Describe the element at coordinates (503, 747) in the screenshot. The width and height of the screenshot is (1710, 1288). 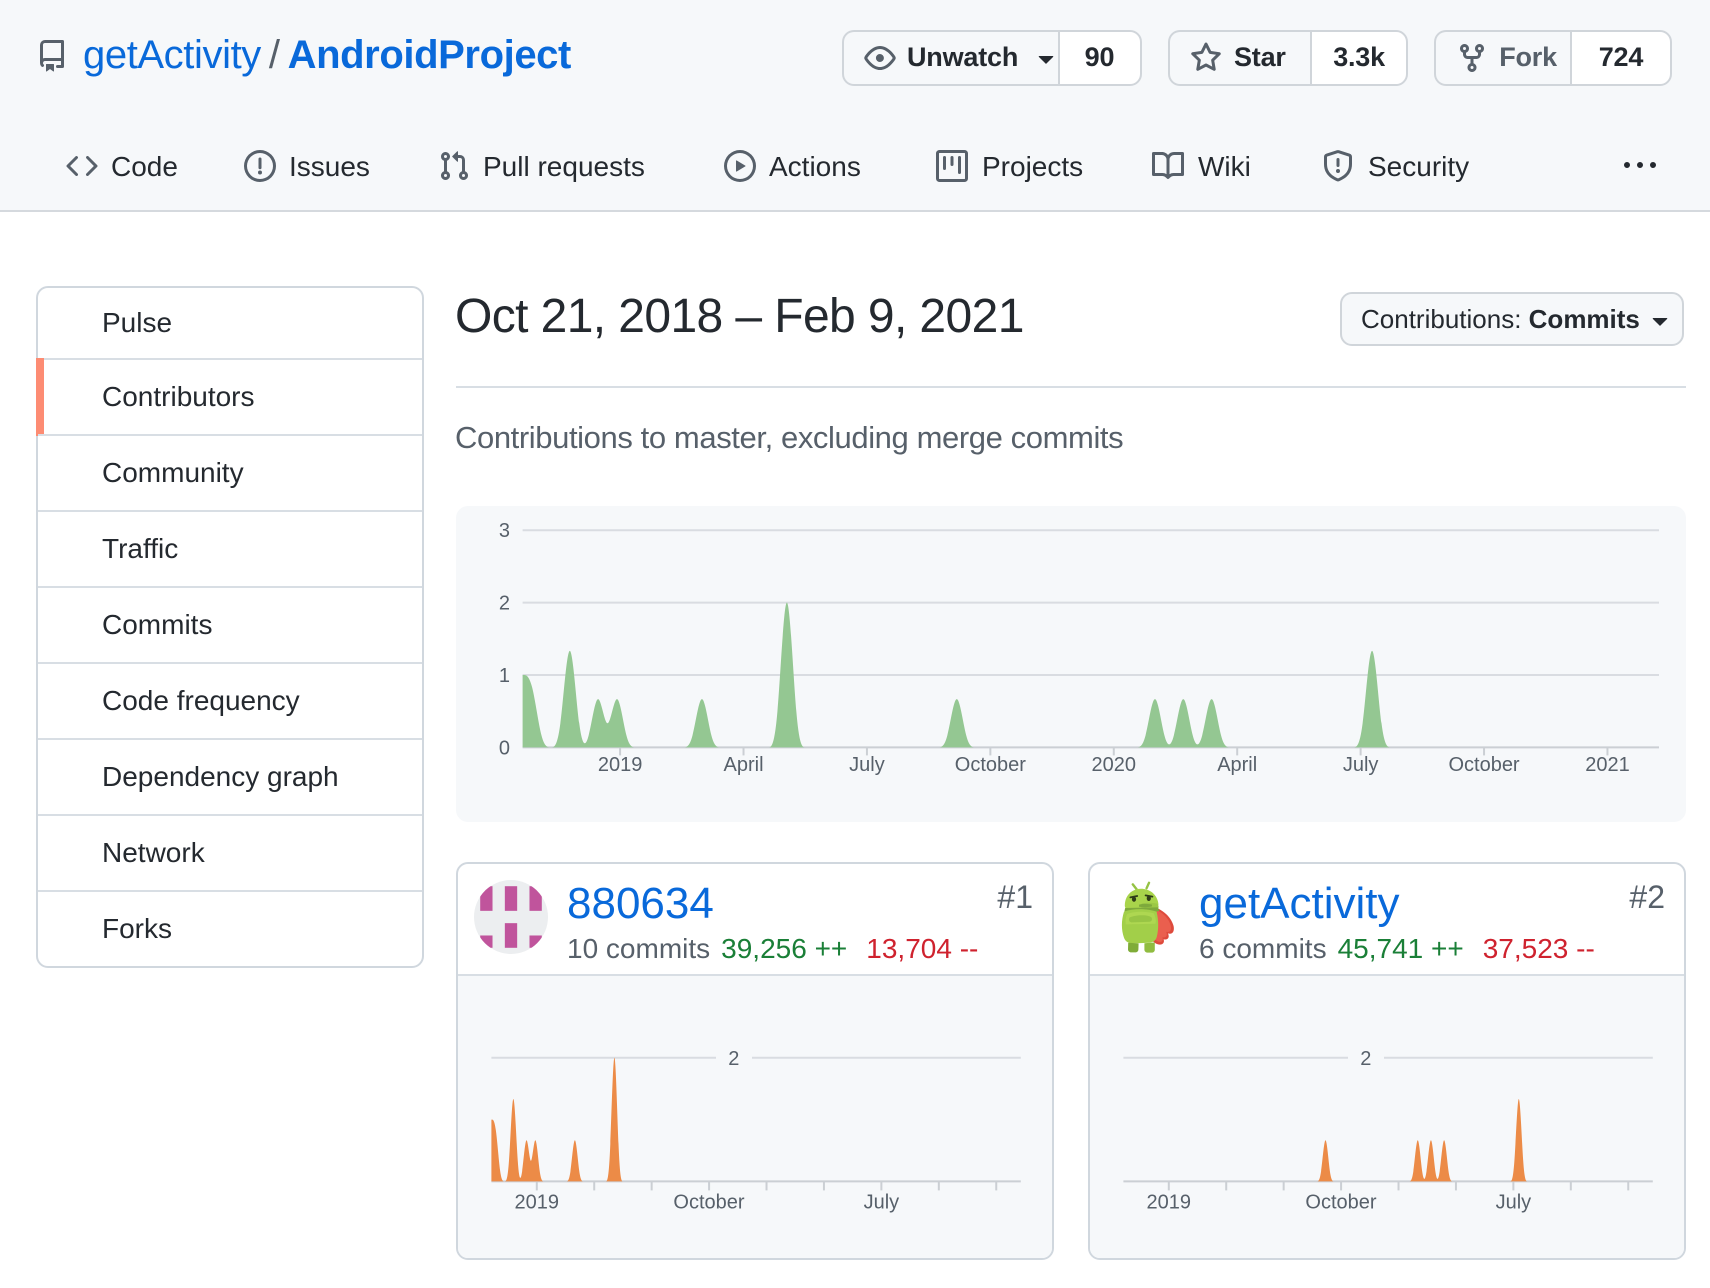
I see `svg-text: 0` at that location.